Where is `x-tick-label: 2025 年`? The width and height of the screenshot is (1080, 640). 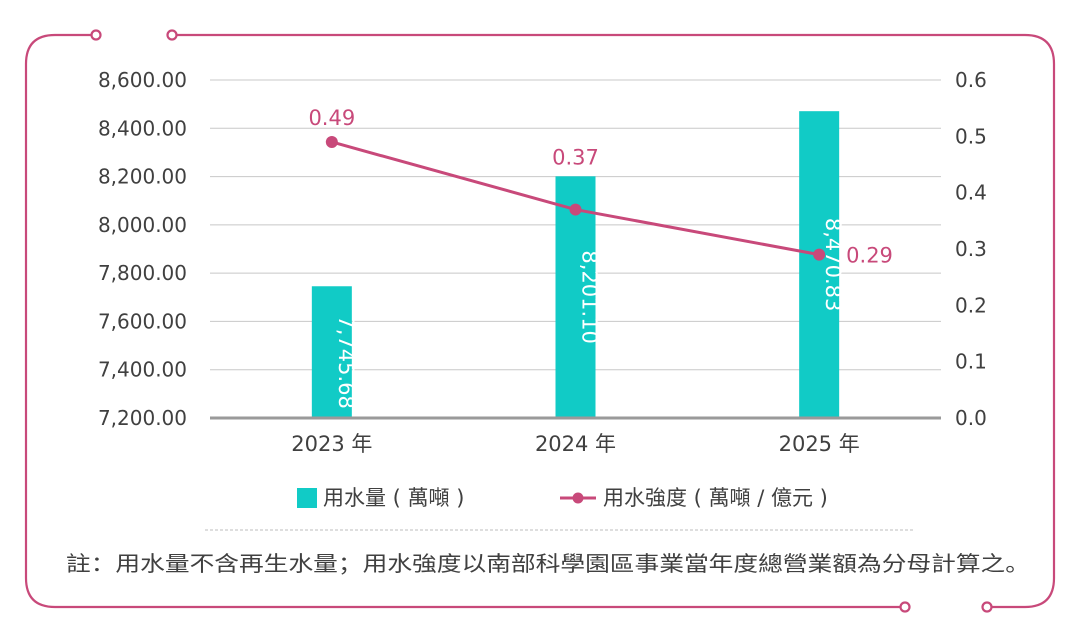
x-tick-label: 2025 年 is located at coordinates (819, 444).